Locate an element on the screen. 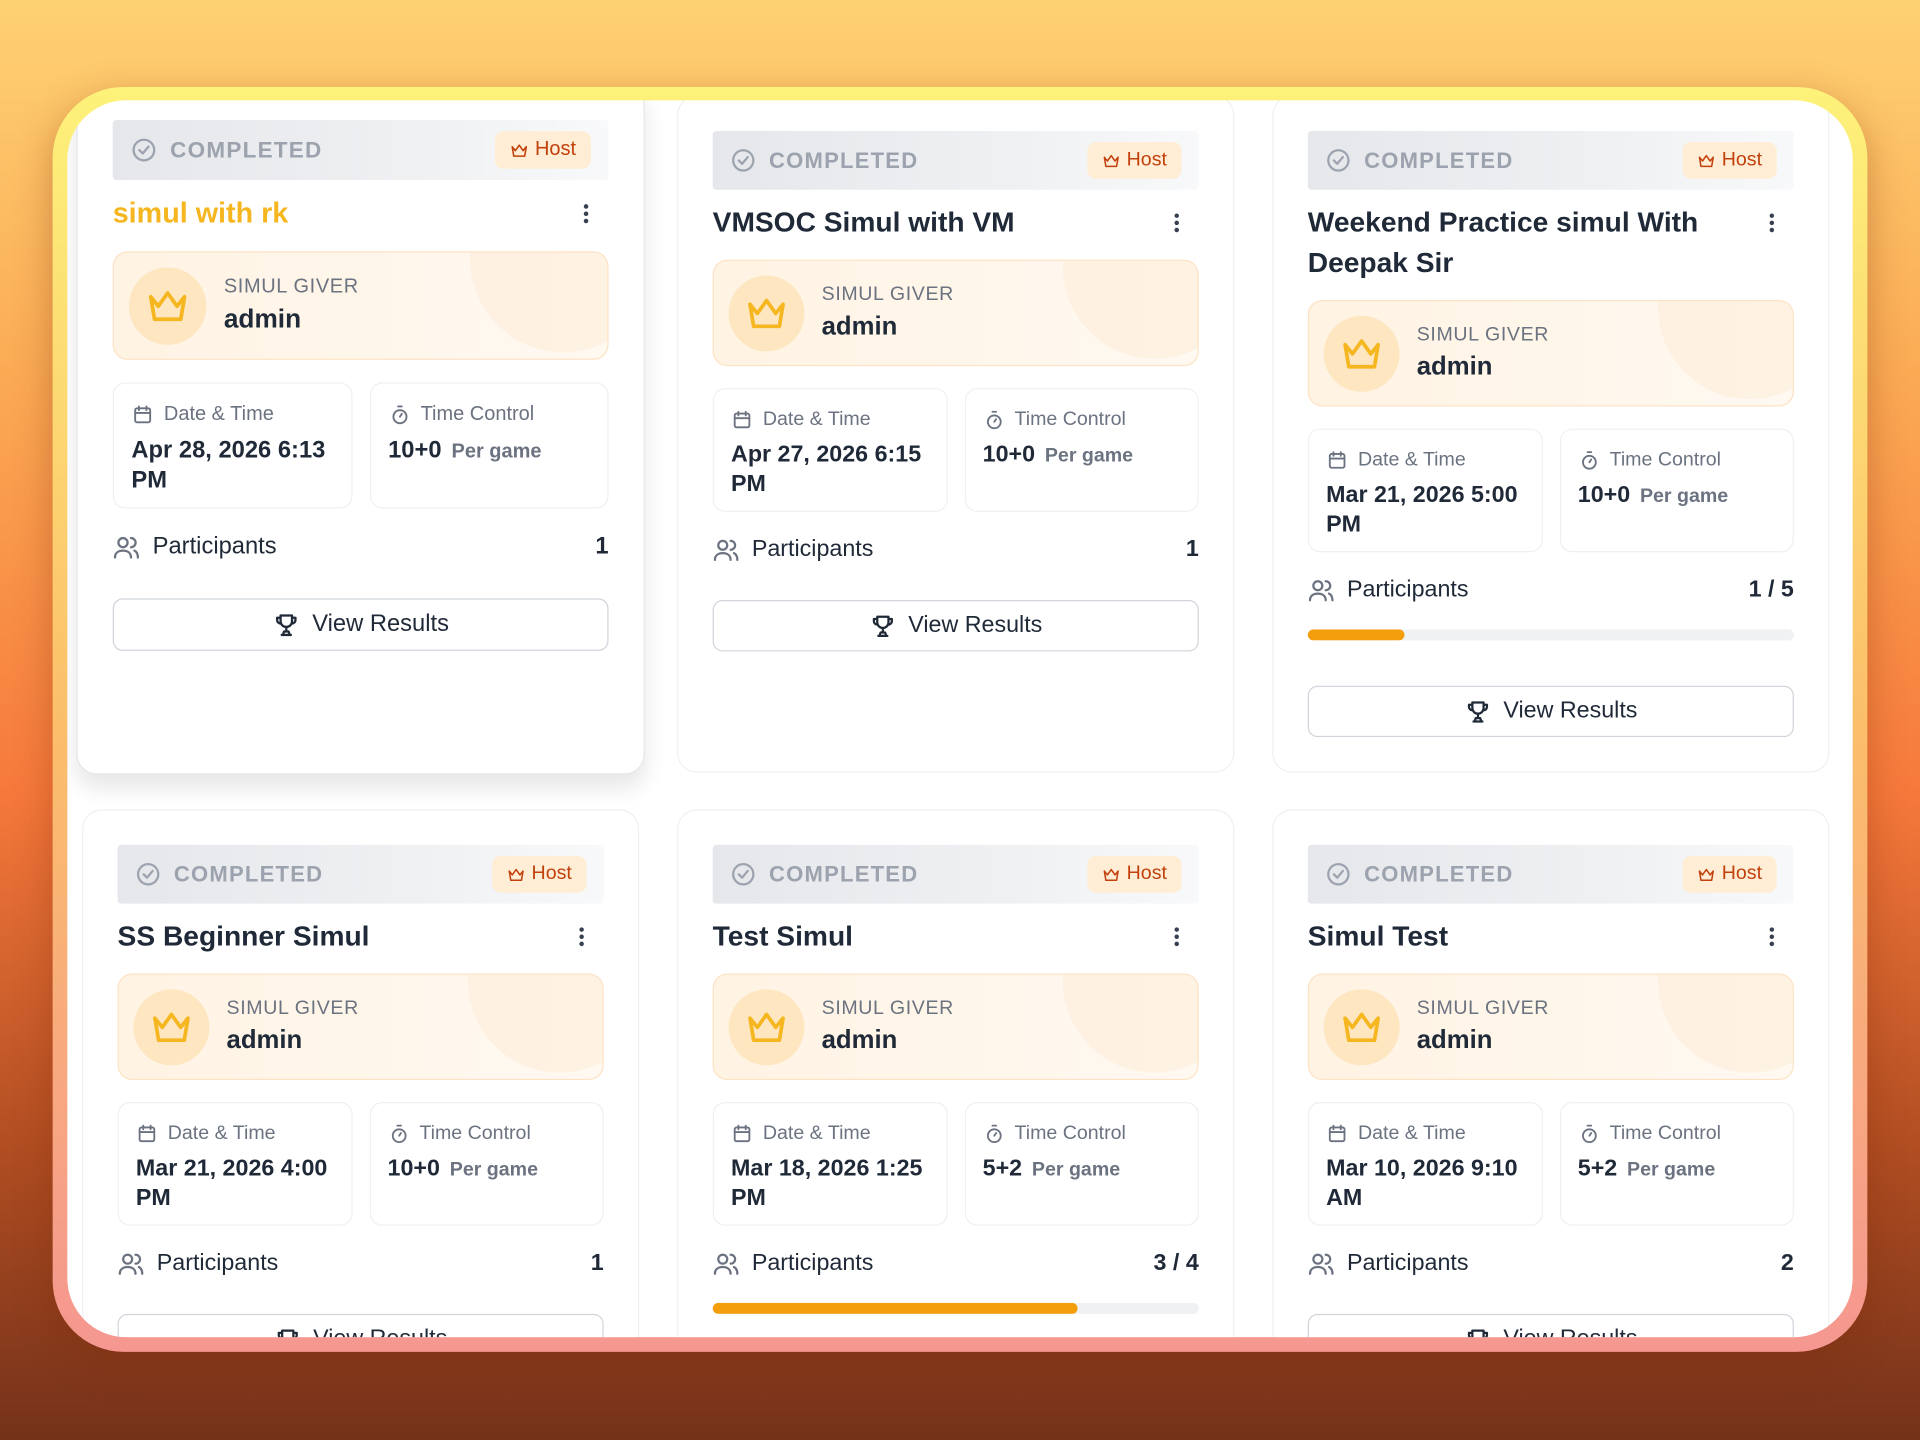 The width and height of the screenshot is (1920, 1440). progress-fill is located at coordinates (895, 1308).